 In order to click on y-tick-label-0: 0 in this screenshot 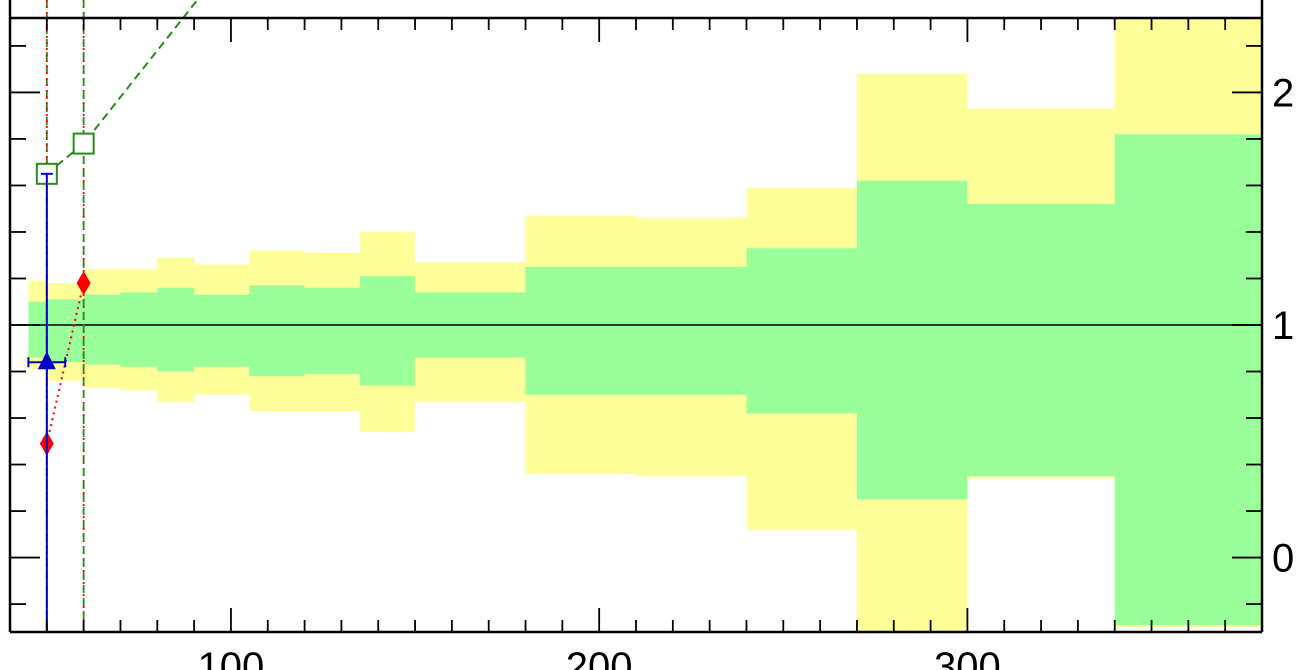, I will do `click(1283, 559)`.